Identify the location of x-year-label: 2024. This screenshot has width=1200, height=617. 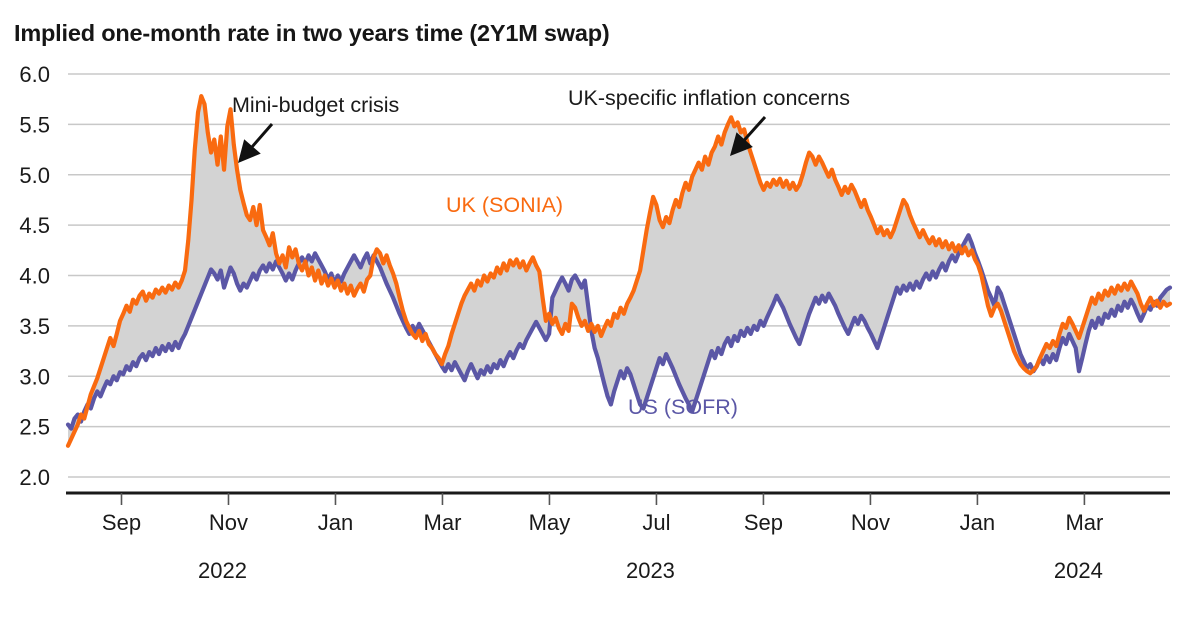
(1078, 570).